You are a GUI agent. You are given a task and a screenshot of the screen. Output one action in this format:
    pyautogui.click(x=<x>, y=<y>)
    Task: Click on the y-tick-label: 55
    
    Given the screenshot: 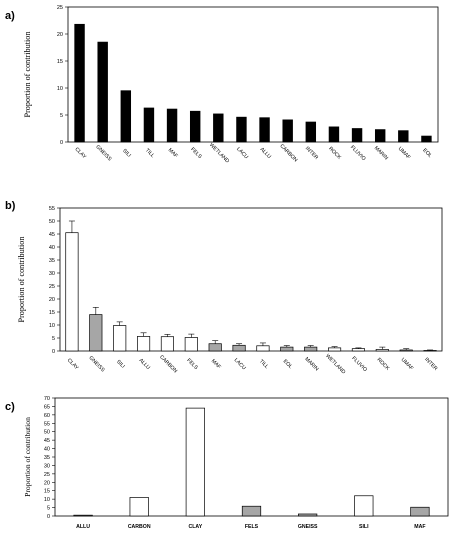 What is the action you would take?
    pyautogui.click(x=52, y=209)
    